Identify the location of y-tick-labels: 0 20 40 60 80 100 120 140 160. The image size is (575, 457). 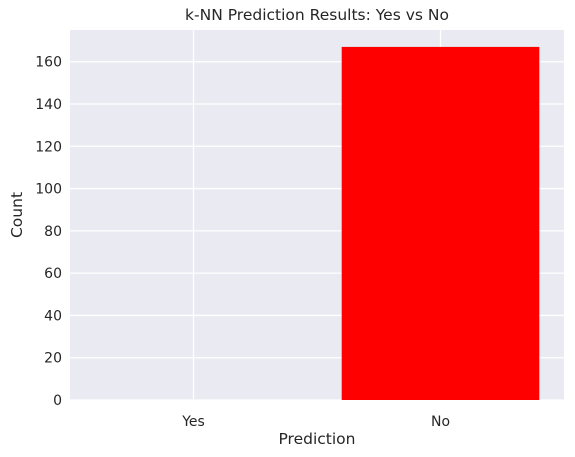
(48, 232).